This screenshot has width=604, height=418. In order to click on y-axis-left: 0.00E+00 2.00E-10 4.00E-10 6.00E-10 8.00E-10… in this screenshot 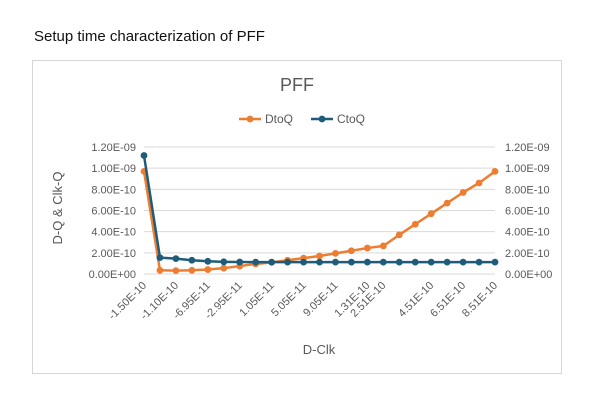, I will do `click(112, 211)`.